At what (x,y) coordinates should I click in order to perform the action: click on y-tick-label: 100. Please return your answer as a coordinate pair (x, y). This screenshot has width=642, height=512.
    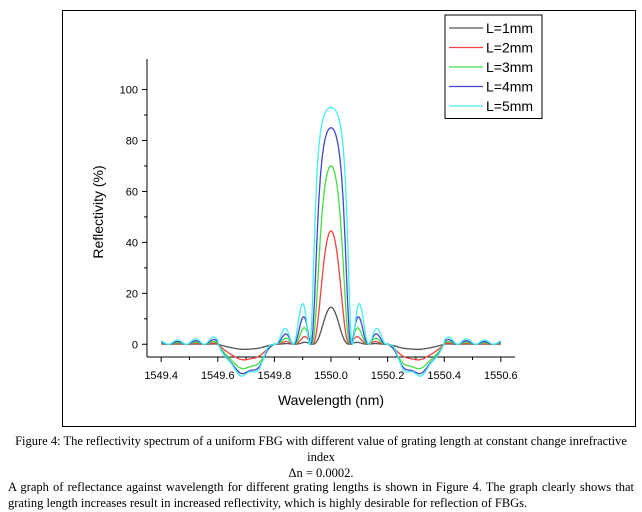
    Looking at the image, I should click on (129, 91).